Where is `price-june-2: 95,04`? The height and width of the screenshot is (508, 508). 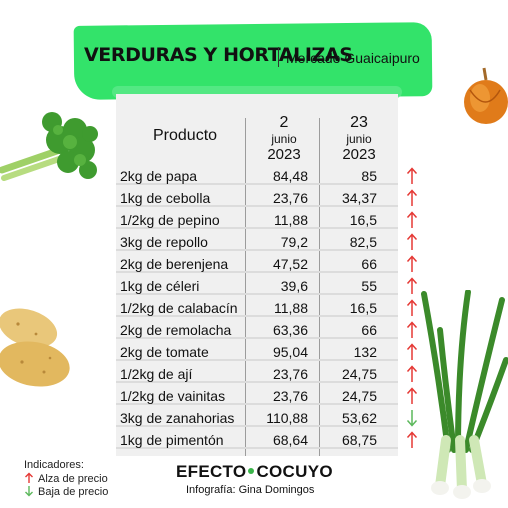 price-june-2: 95,04 is located at coordinates (290, 352).